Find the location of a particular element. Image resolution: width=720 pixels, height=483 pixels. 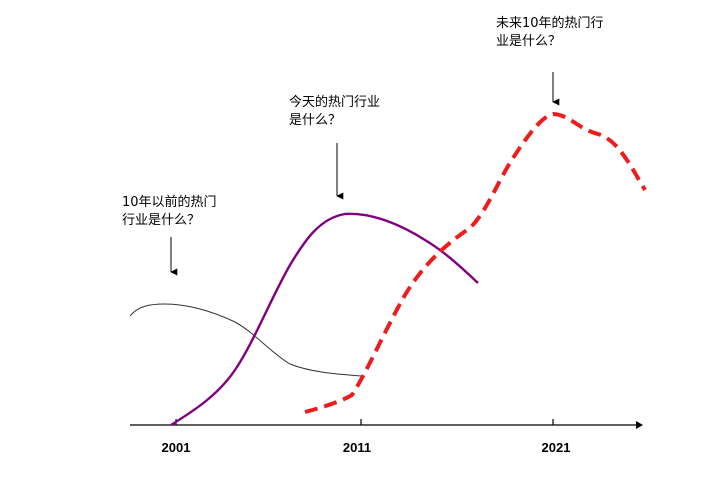

present-question-line-2: 是什么？ is located at coordinates (315, 120).